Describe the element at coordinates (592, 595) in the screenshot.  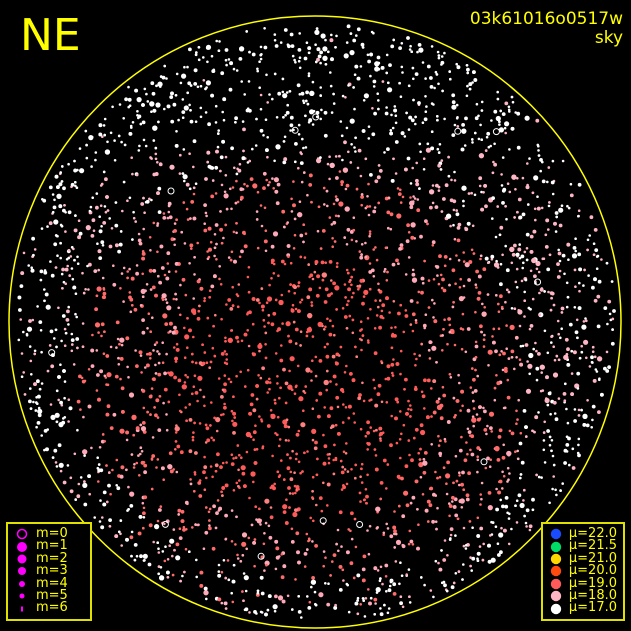
I see `brightness-label: μ=18.0` at that location.